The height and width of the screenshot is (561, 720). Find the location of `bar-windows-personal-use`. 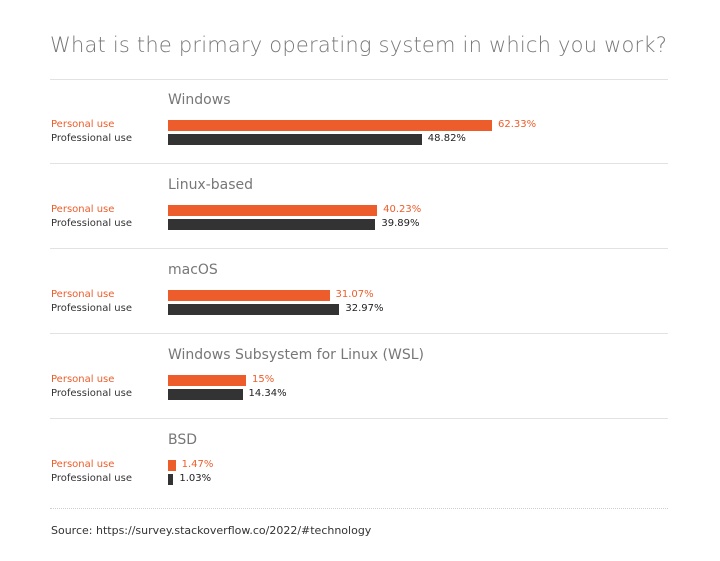

bar-windows-personal-use is located at coordinates (330, 125).